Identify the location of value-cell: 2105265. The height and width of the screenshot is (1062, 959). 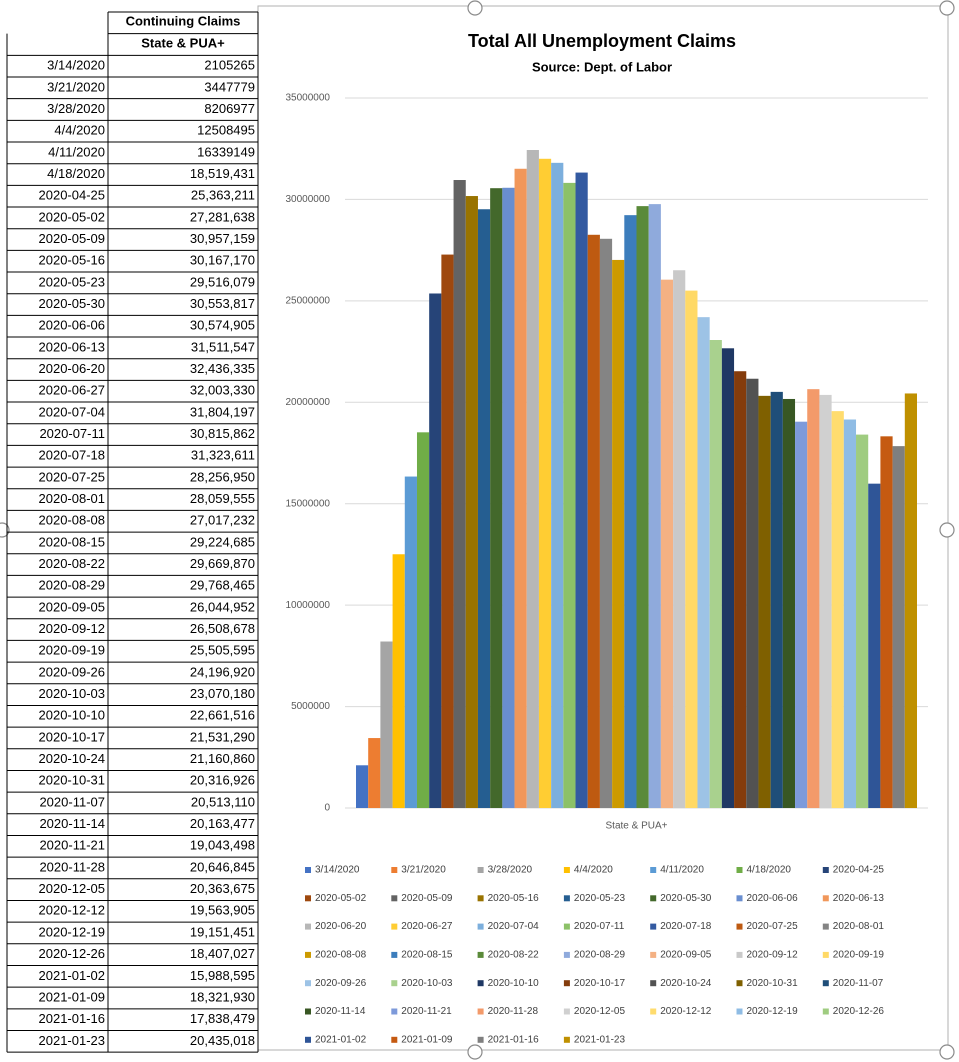
(229, 65).